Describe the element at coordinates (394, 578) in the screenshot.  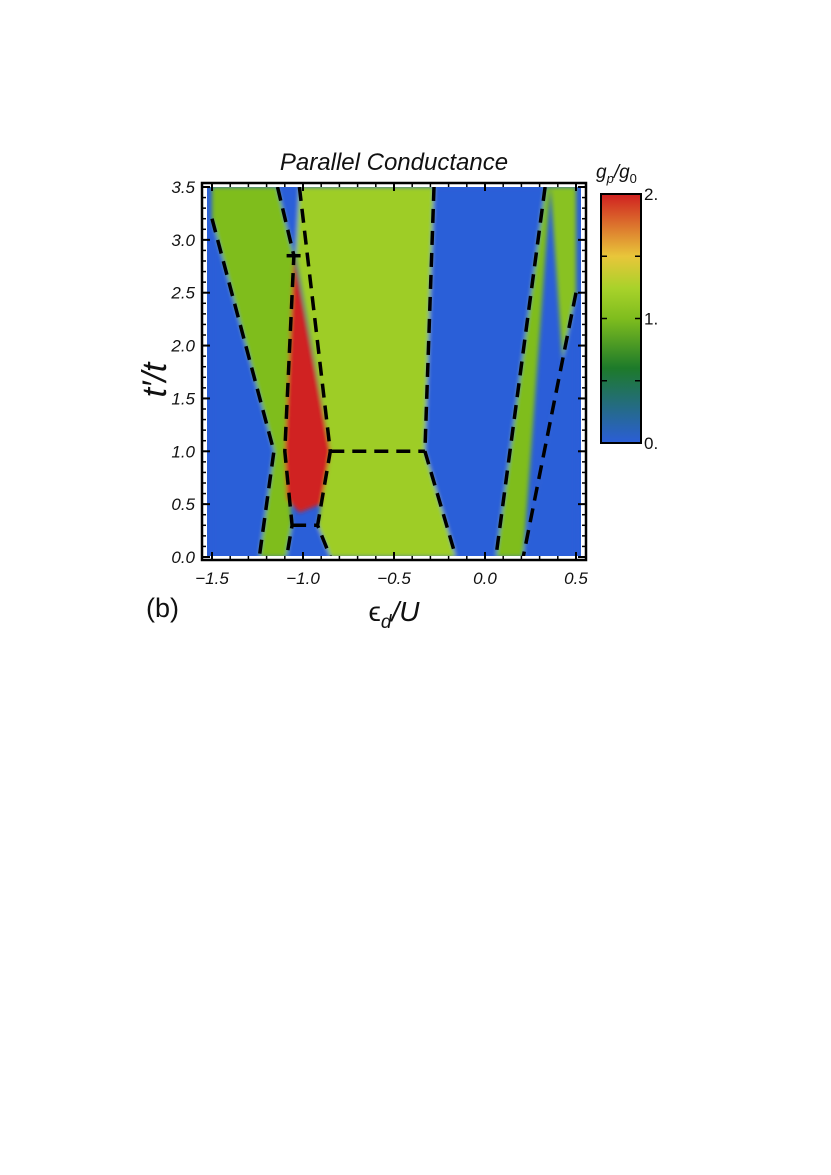
I see `x-tick-label: −0.5` at that location.